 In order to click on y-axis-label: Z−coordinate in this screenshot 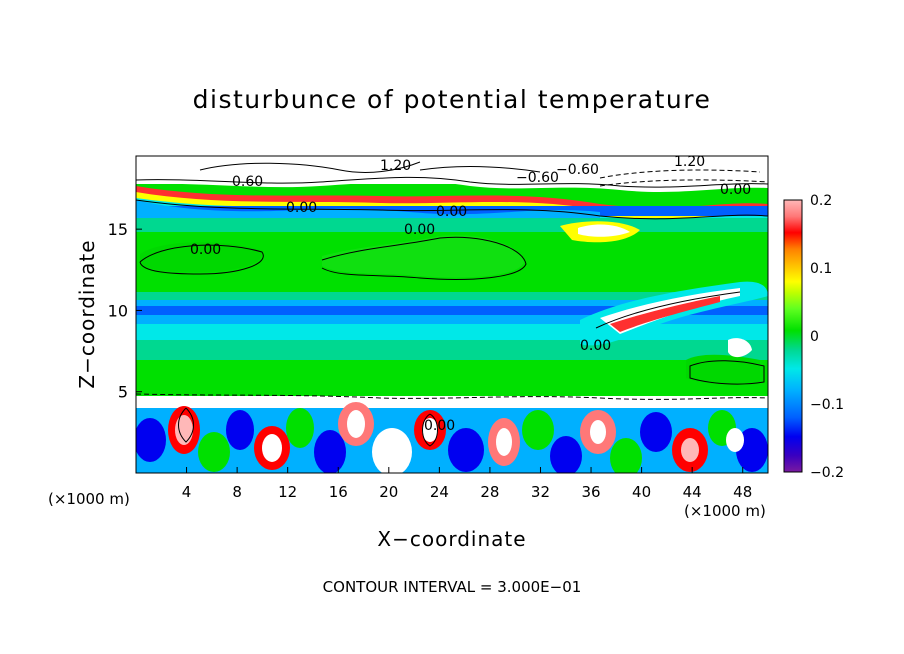, I will do `click(87, 313)`.